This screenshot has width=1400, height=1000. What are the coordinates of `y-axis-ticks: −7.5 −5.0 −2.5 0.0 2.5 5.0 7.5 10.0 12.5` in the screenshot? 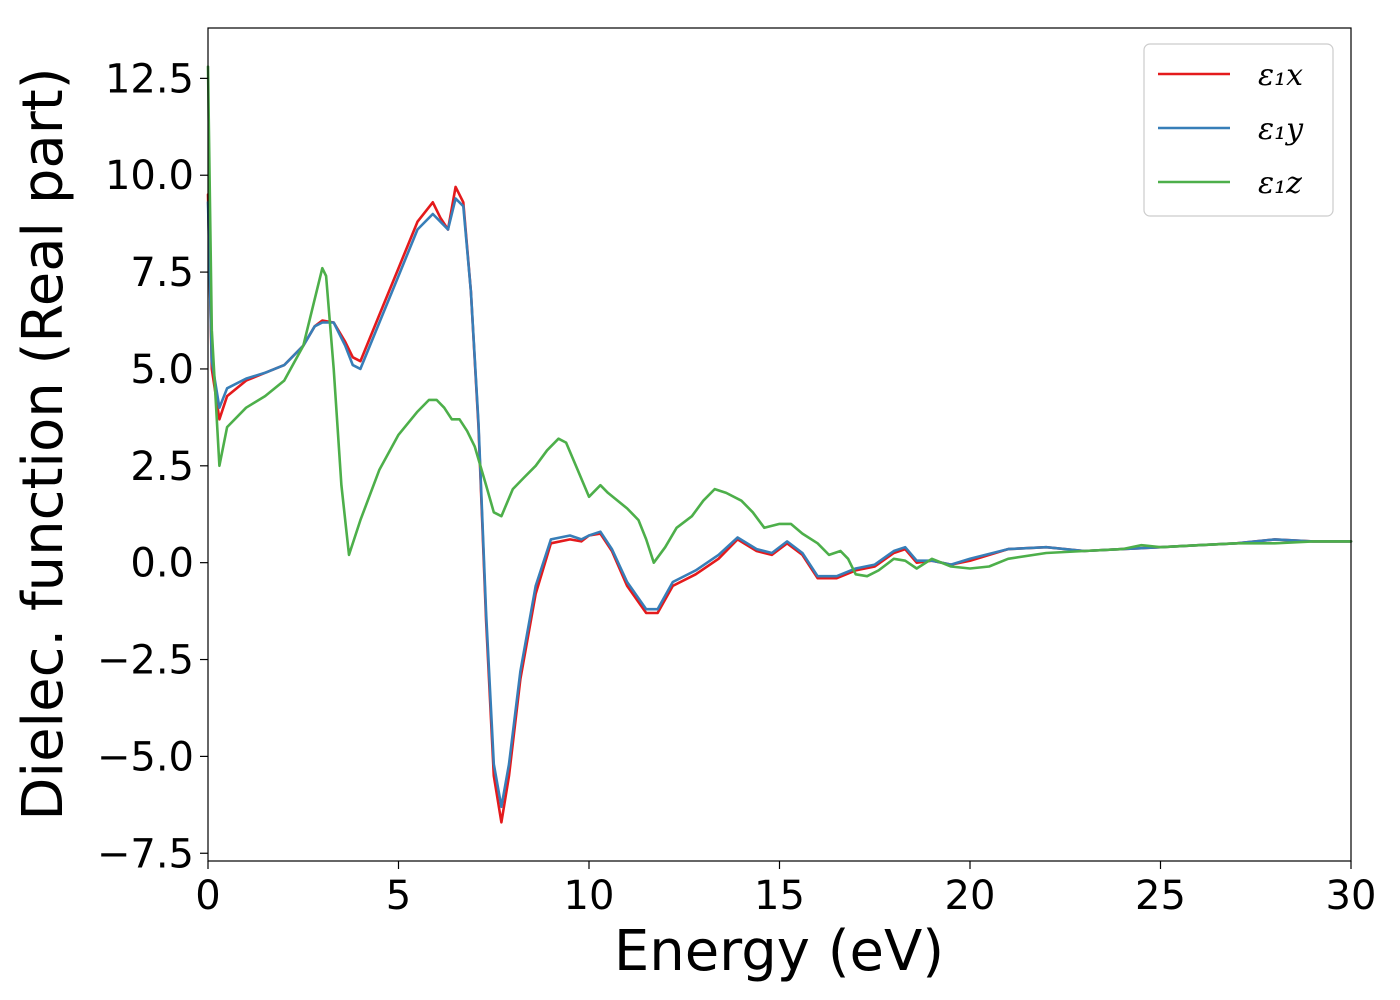 It's located at (152, 466).